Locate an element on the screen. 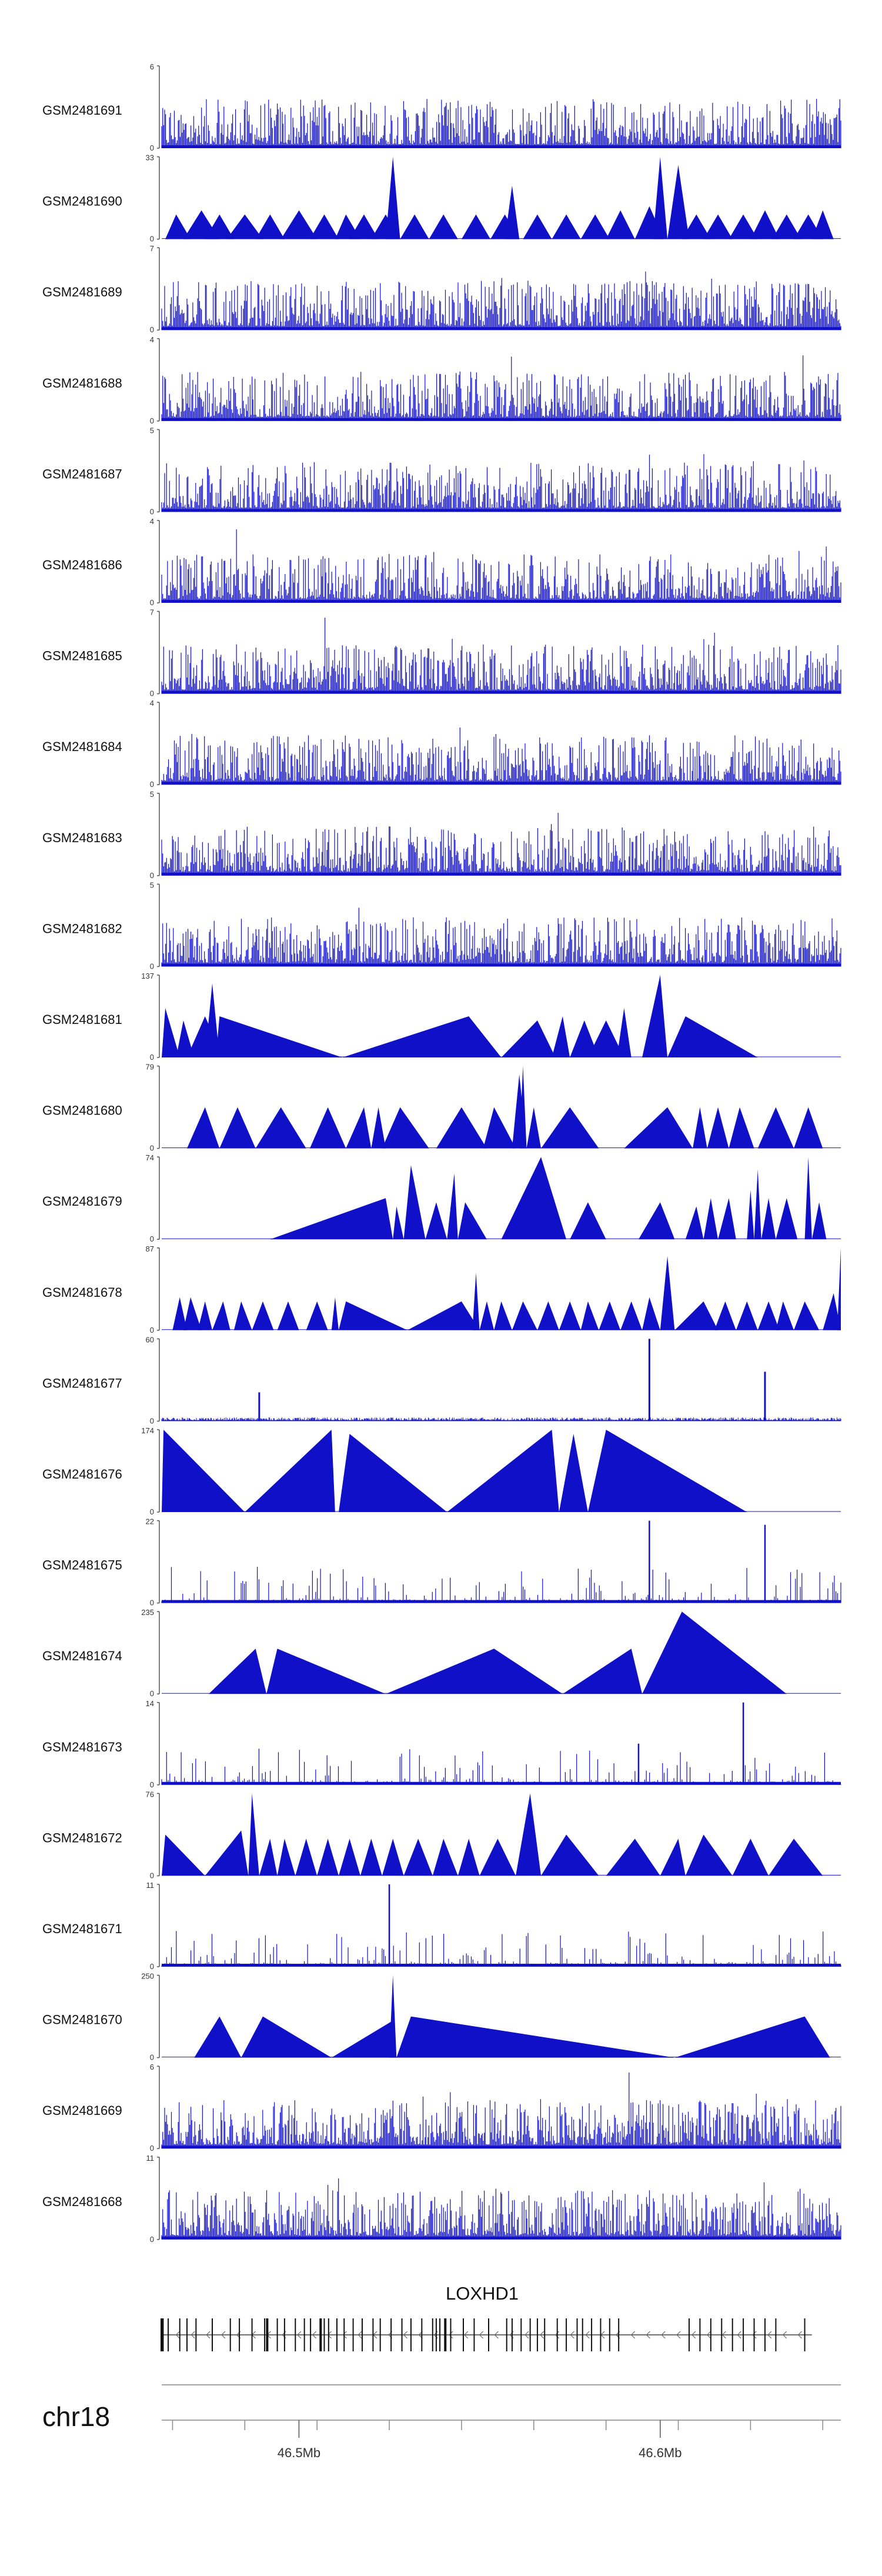 The image size is (882, 2576). y-tick-label-max: 87 is located at coordinates (150, 1248).